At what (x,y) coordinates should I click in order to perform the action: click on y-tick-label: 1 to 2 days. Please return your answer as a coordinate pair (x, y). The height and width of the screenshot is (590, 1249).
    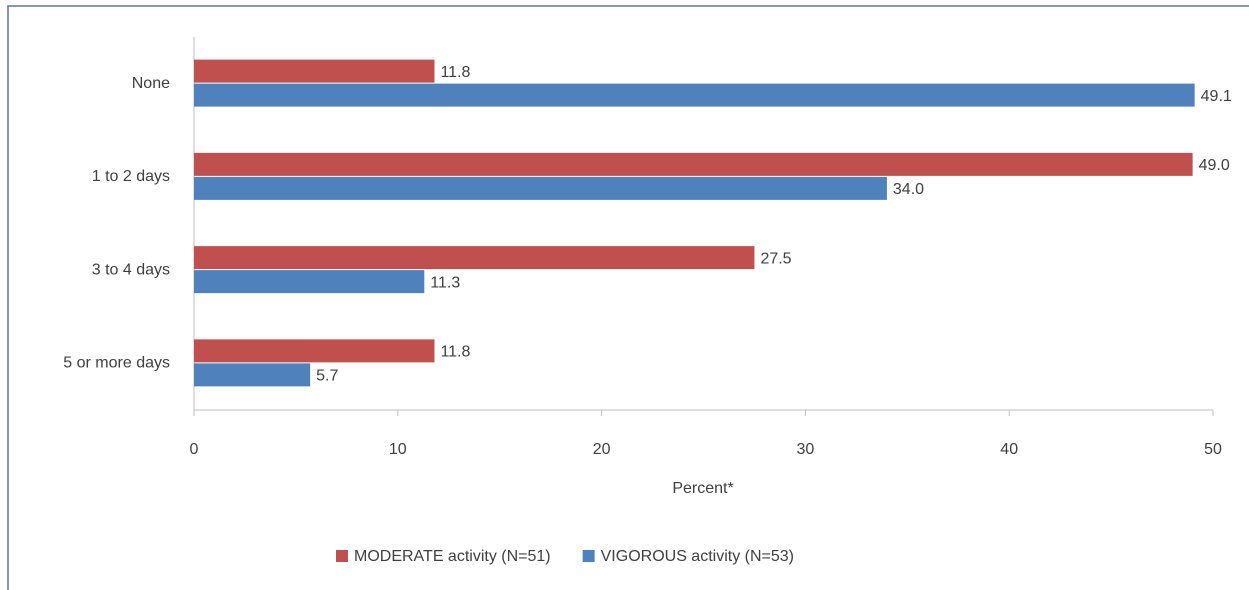
    Looking at the image, I should click on (131, 176).